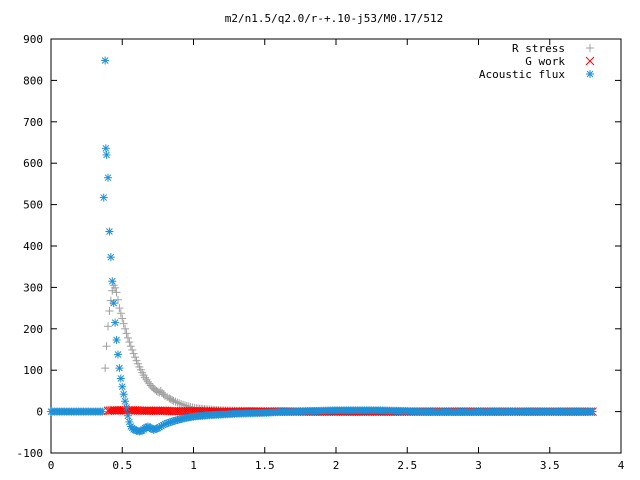  I want to click on x-tick-label: 1, so click(193, 465).